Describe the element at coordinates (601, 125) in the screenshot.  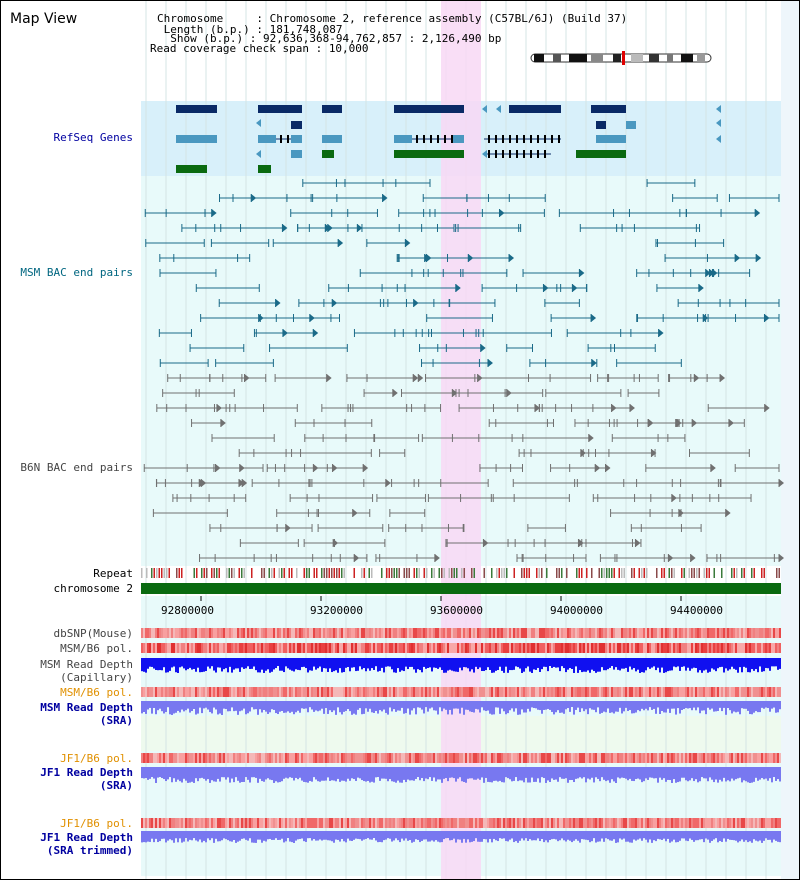
I see `refseq-gene` at that location.